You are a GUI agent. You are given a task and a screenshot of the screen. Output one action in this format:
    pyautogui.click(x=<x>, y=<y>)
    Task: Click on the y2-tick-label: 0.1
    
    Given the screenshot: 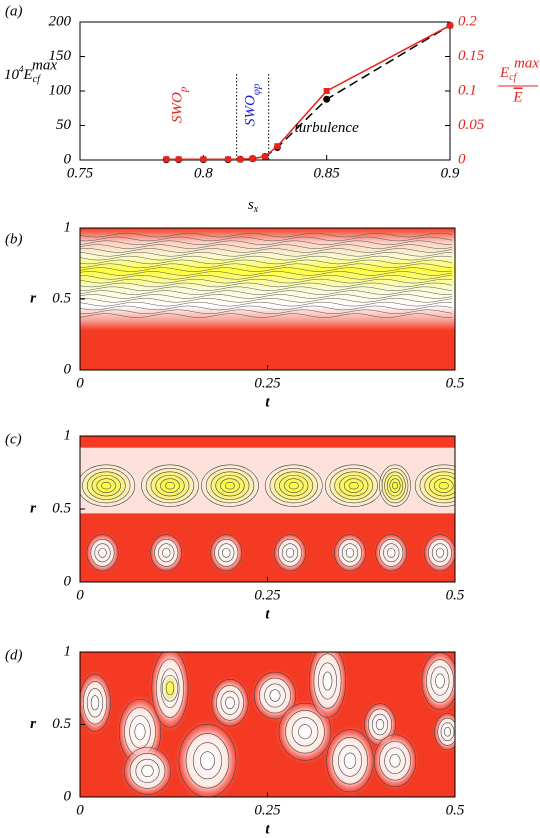 What is the action you would take?
    pyautogui.click(x=467, y=90)
    